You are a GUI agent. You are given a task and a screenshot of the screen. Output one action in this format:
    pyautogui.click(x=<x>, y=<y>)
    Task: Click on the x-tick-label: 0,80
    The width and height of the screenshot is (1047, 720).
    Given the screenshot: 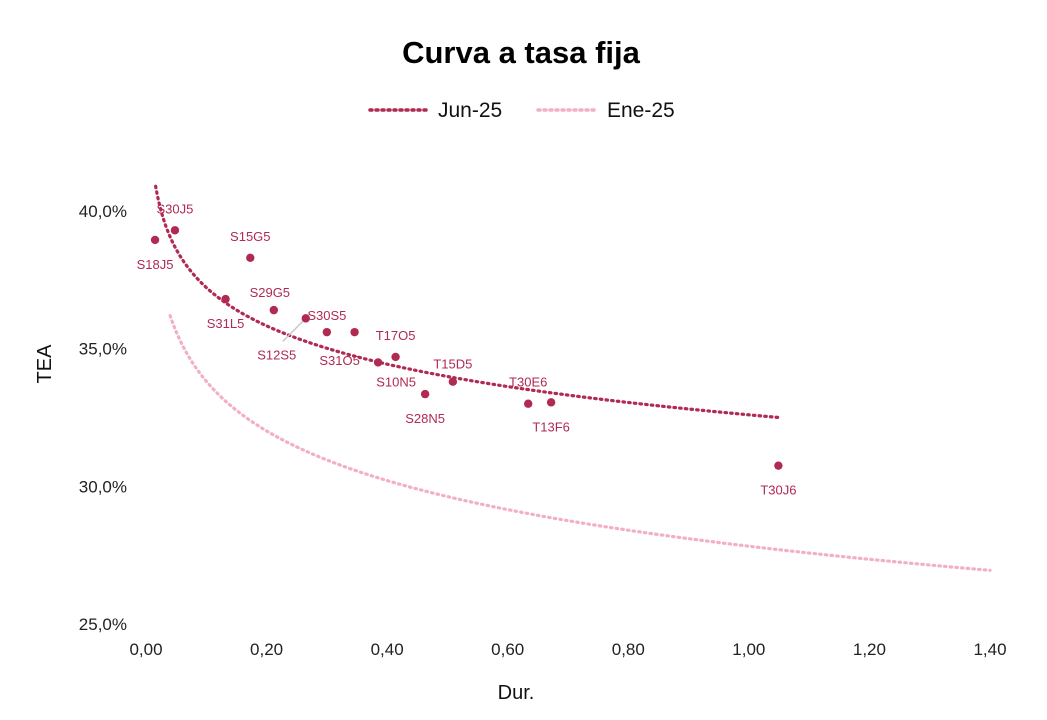 What is the action you would take?
    pyautogui.click(x=628, y=649)
    